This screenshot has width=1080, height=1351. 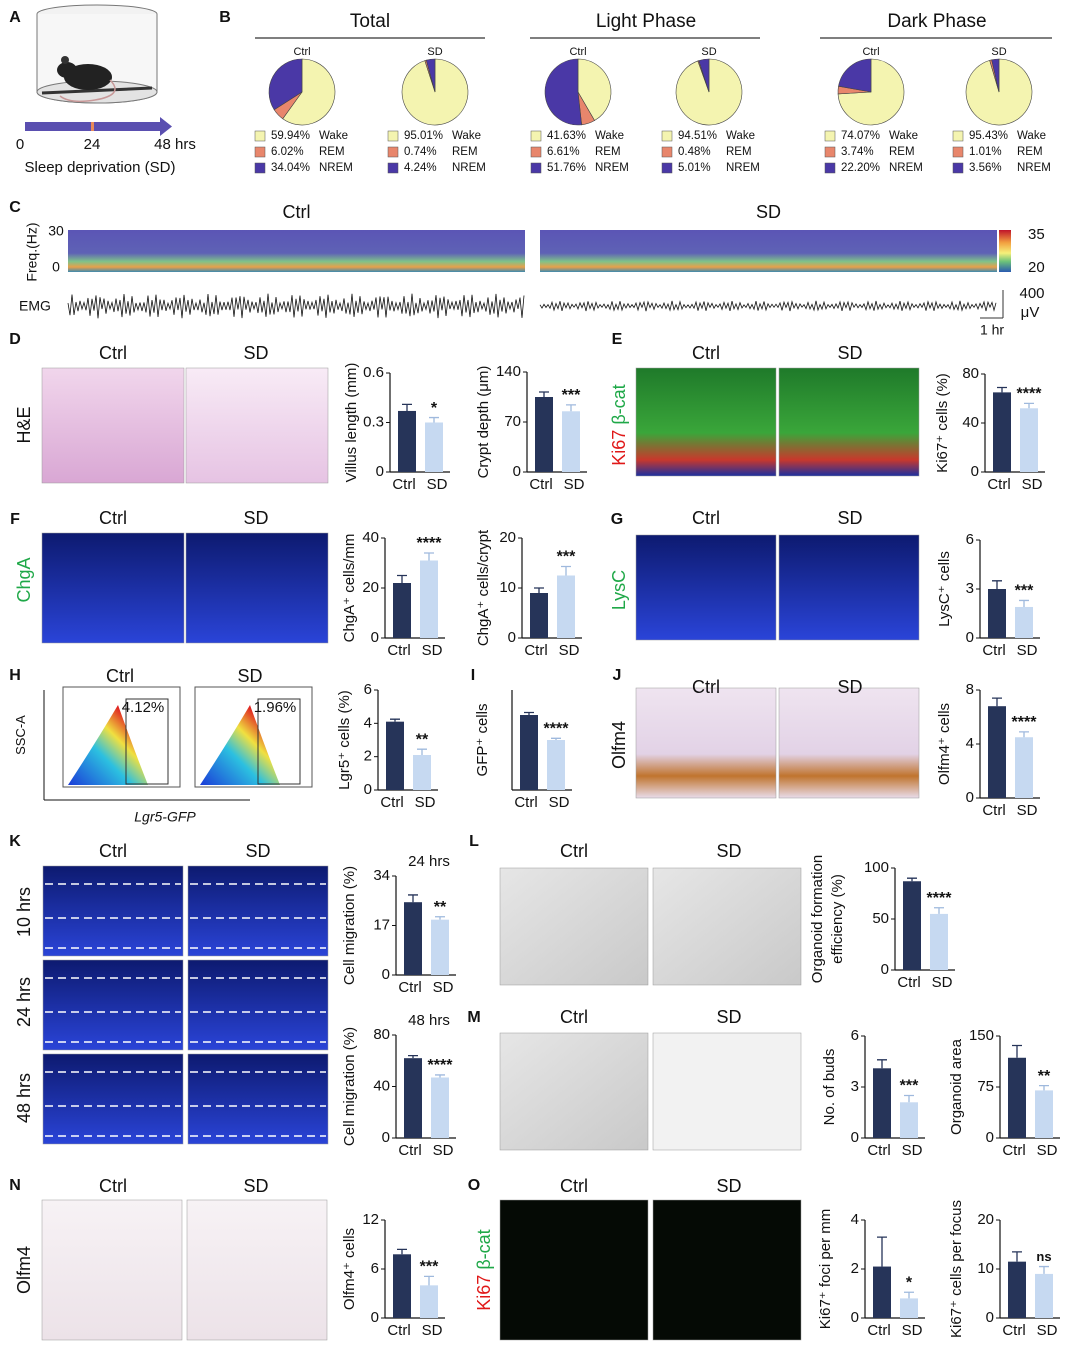 I want to click on legend-value: 74.07%, so click(x=860, y=136).